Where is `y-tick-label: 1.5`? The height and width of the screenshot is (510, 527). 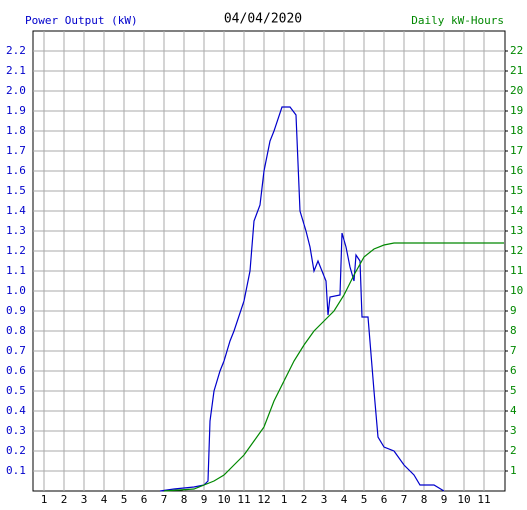
y-tick-label: 1.5 is located at coordinates (16, 190).